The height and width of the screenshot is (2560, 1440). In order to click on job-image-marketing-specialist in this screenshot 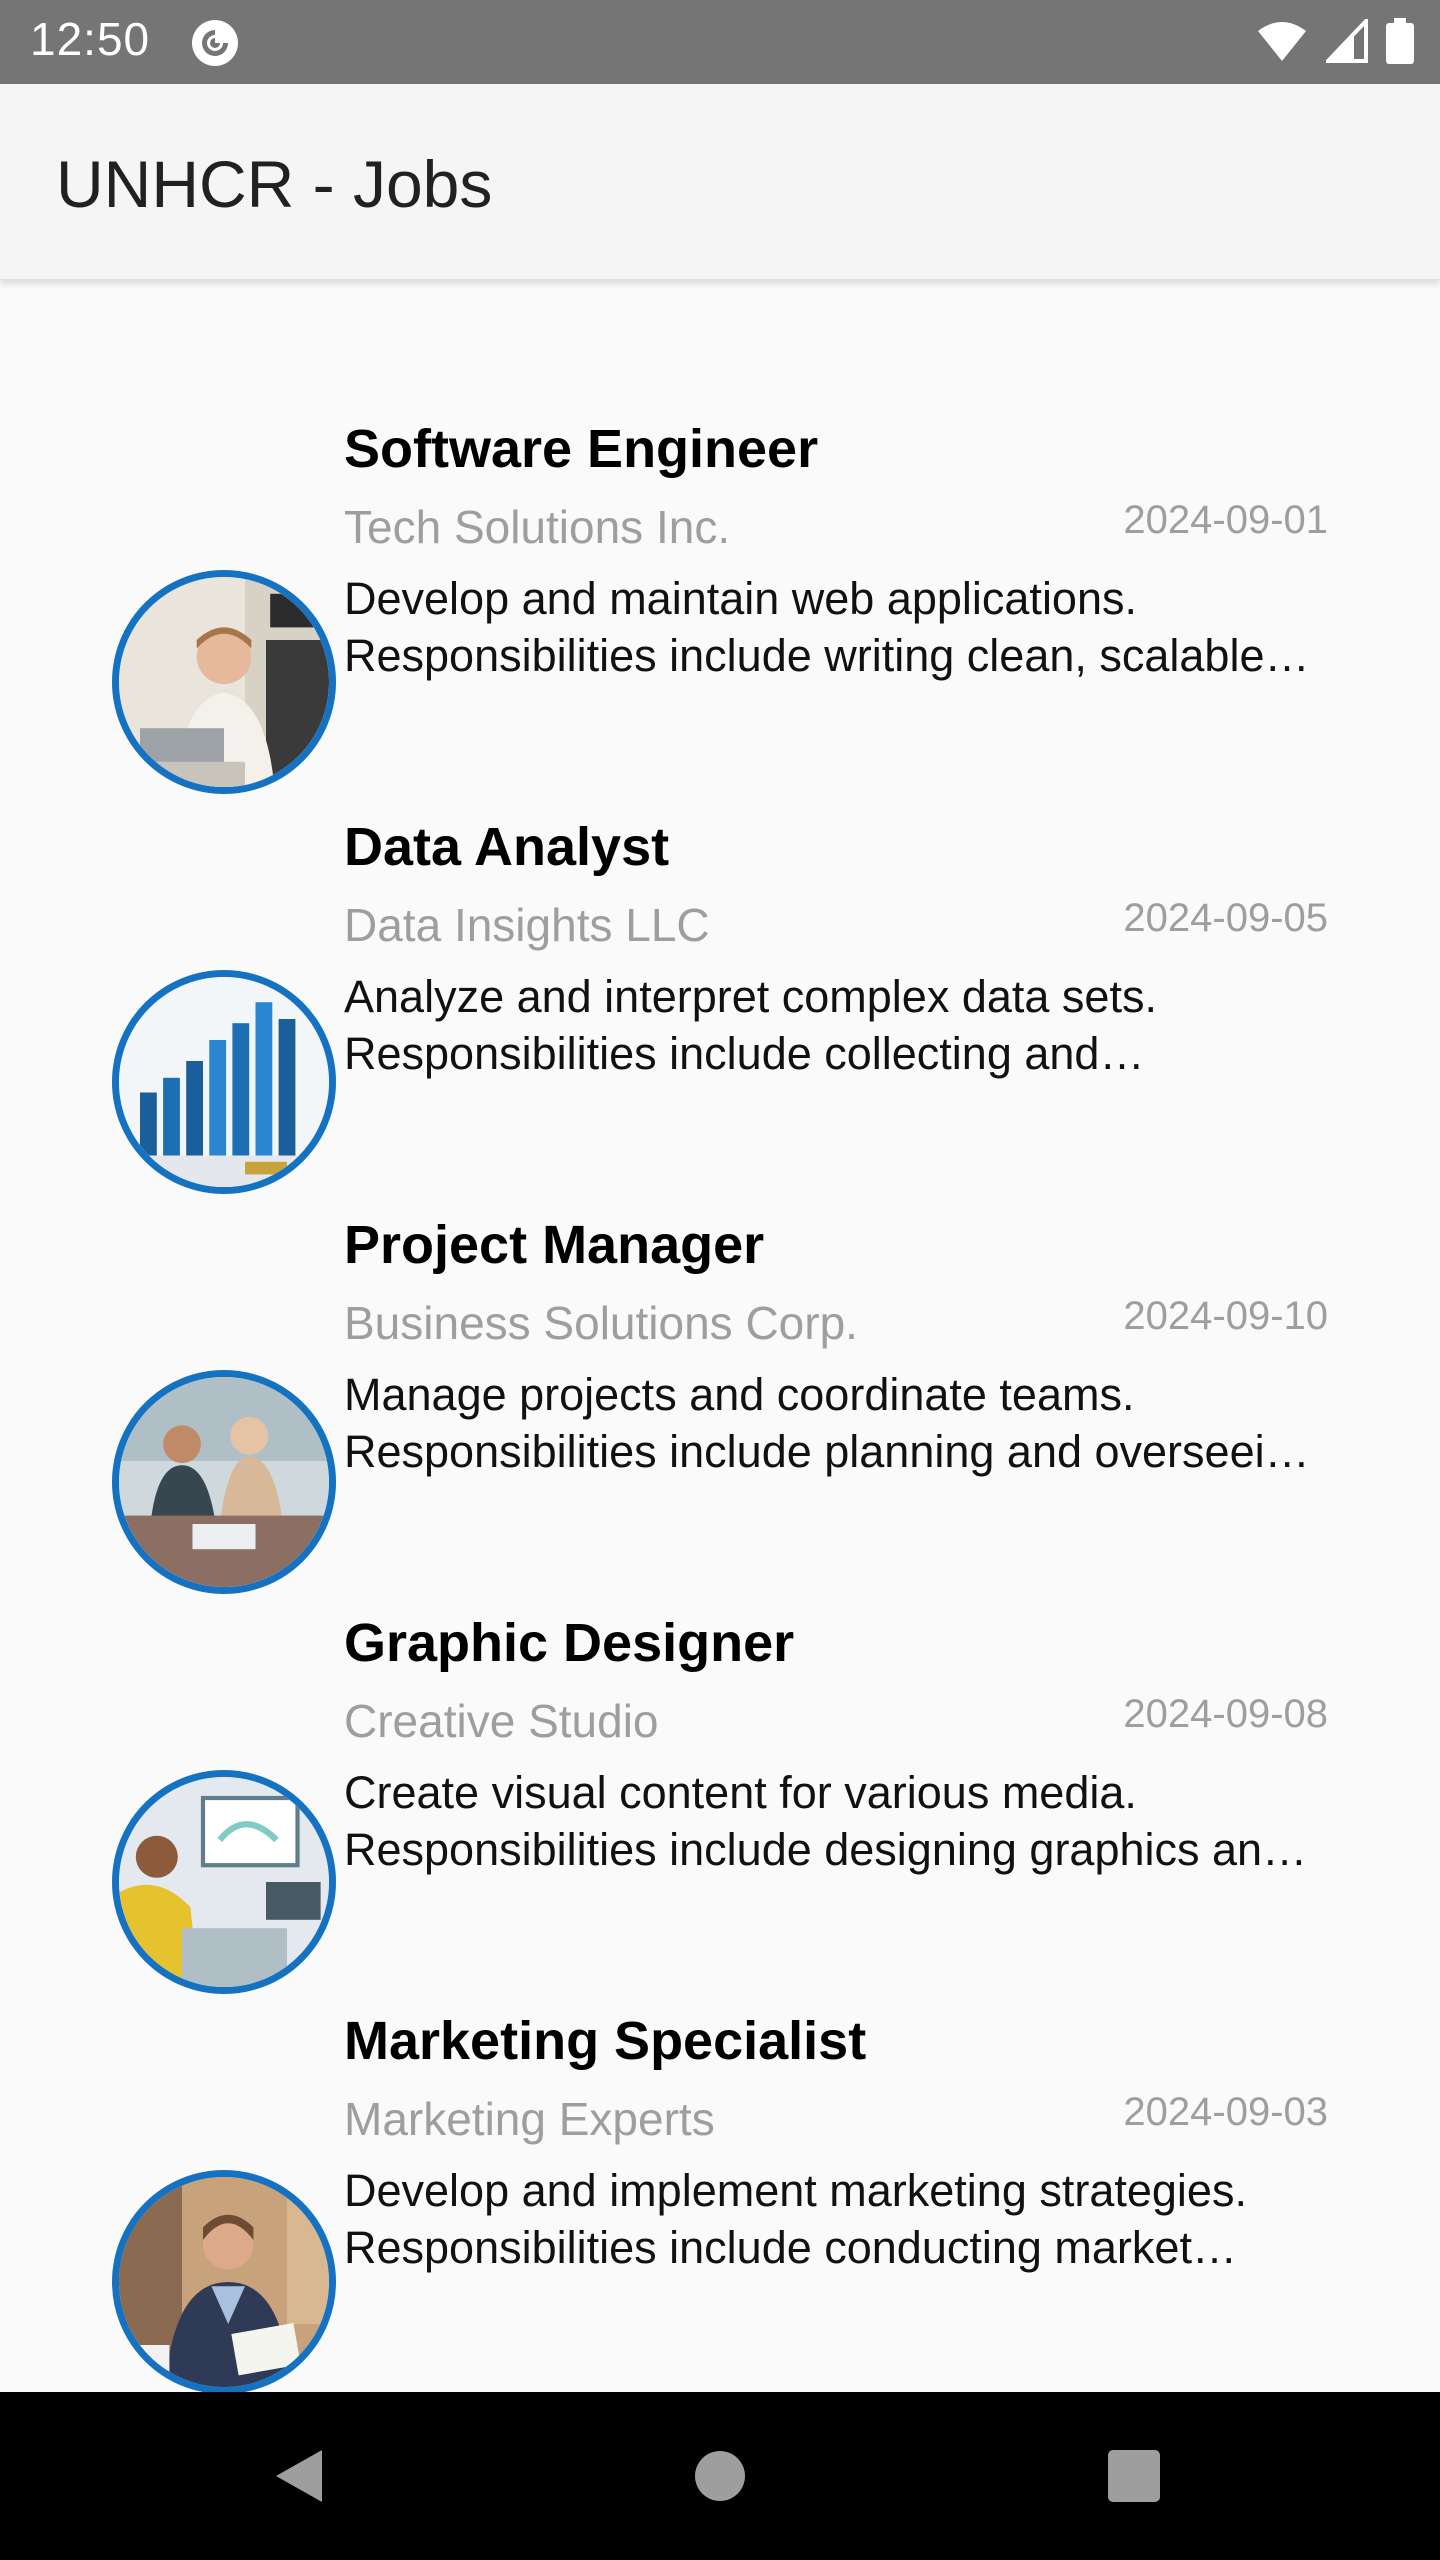, I will do `click(224, 2282)`.